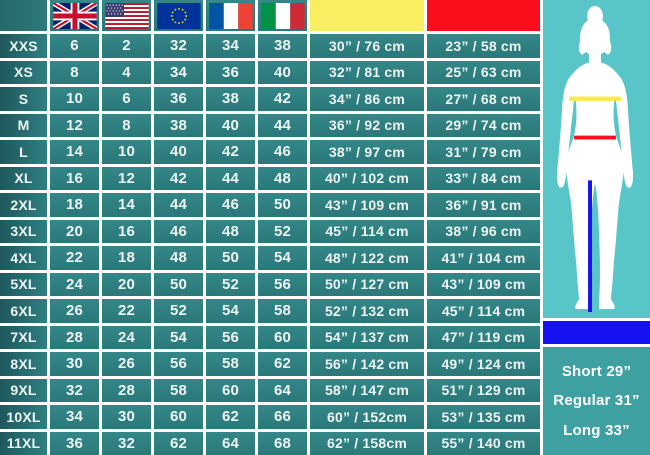 The image size is (650, 455). What do you see at coordinates (367, 284) in the screenshot?
I see `chest-cell: 50” / 127 cm` at bounding box center [367, 284].